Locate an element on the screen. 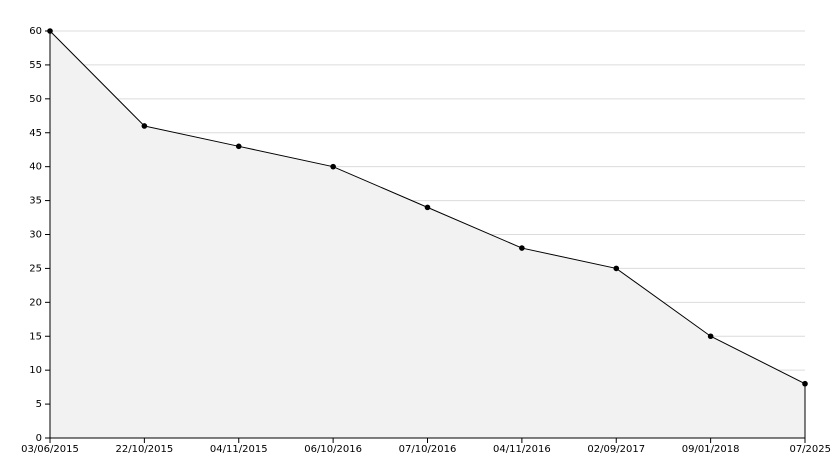 This screenshot has width=834, height=468. x-tick-label: 22/10/2015 is located at coordinates (145, 449).